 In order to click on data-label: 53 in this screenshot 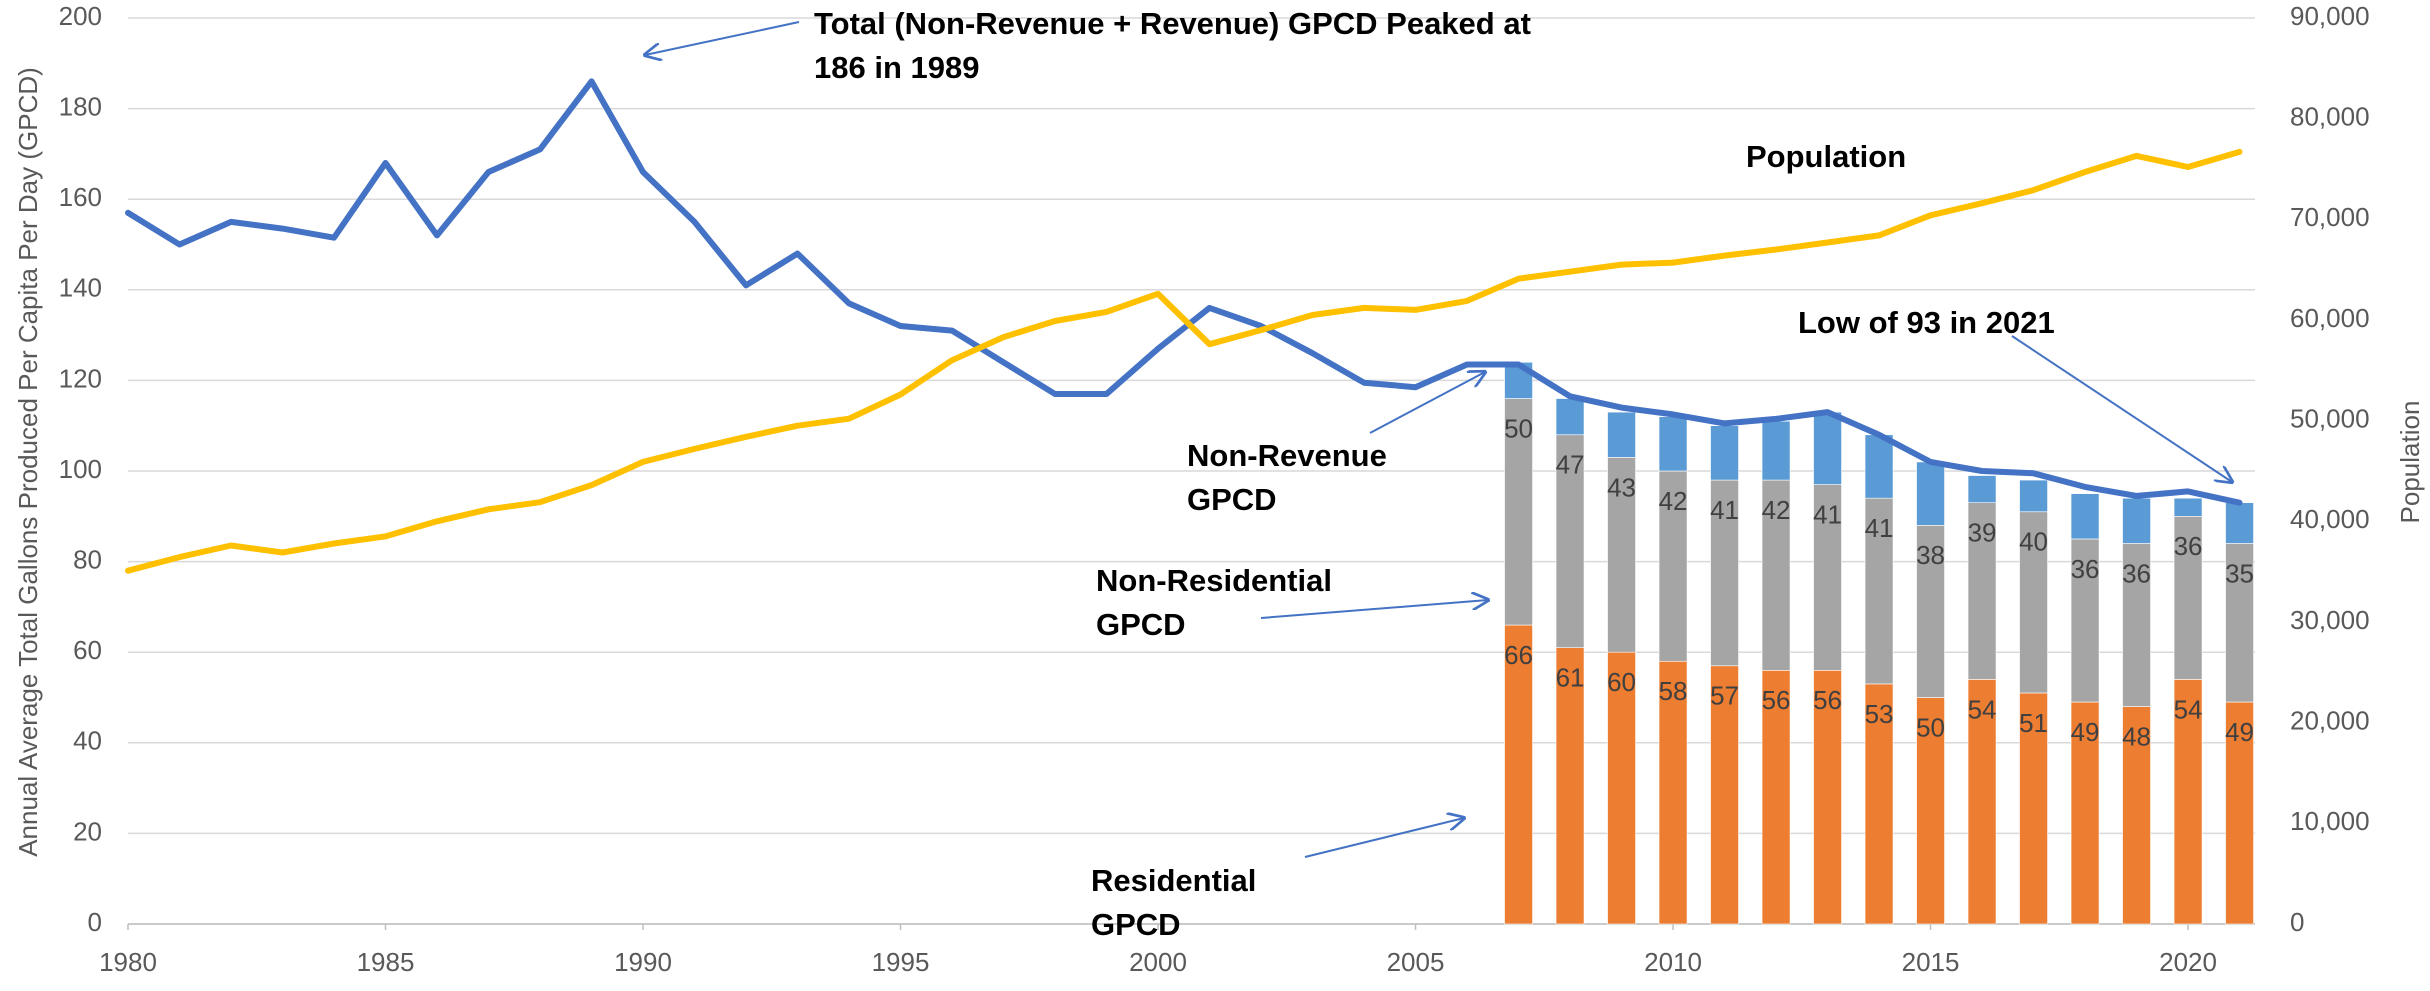, I will do `click(1879, 714)`.